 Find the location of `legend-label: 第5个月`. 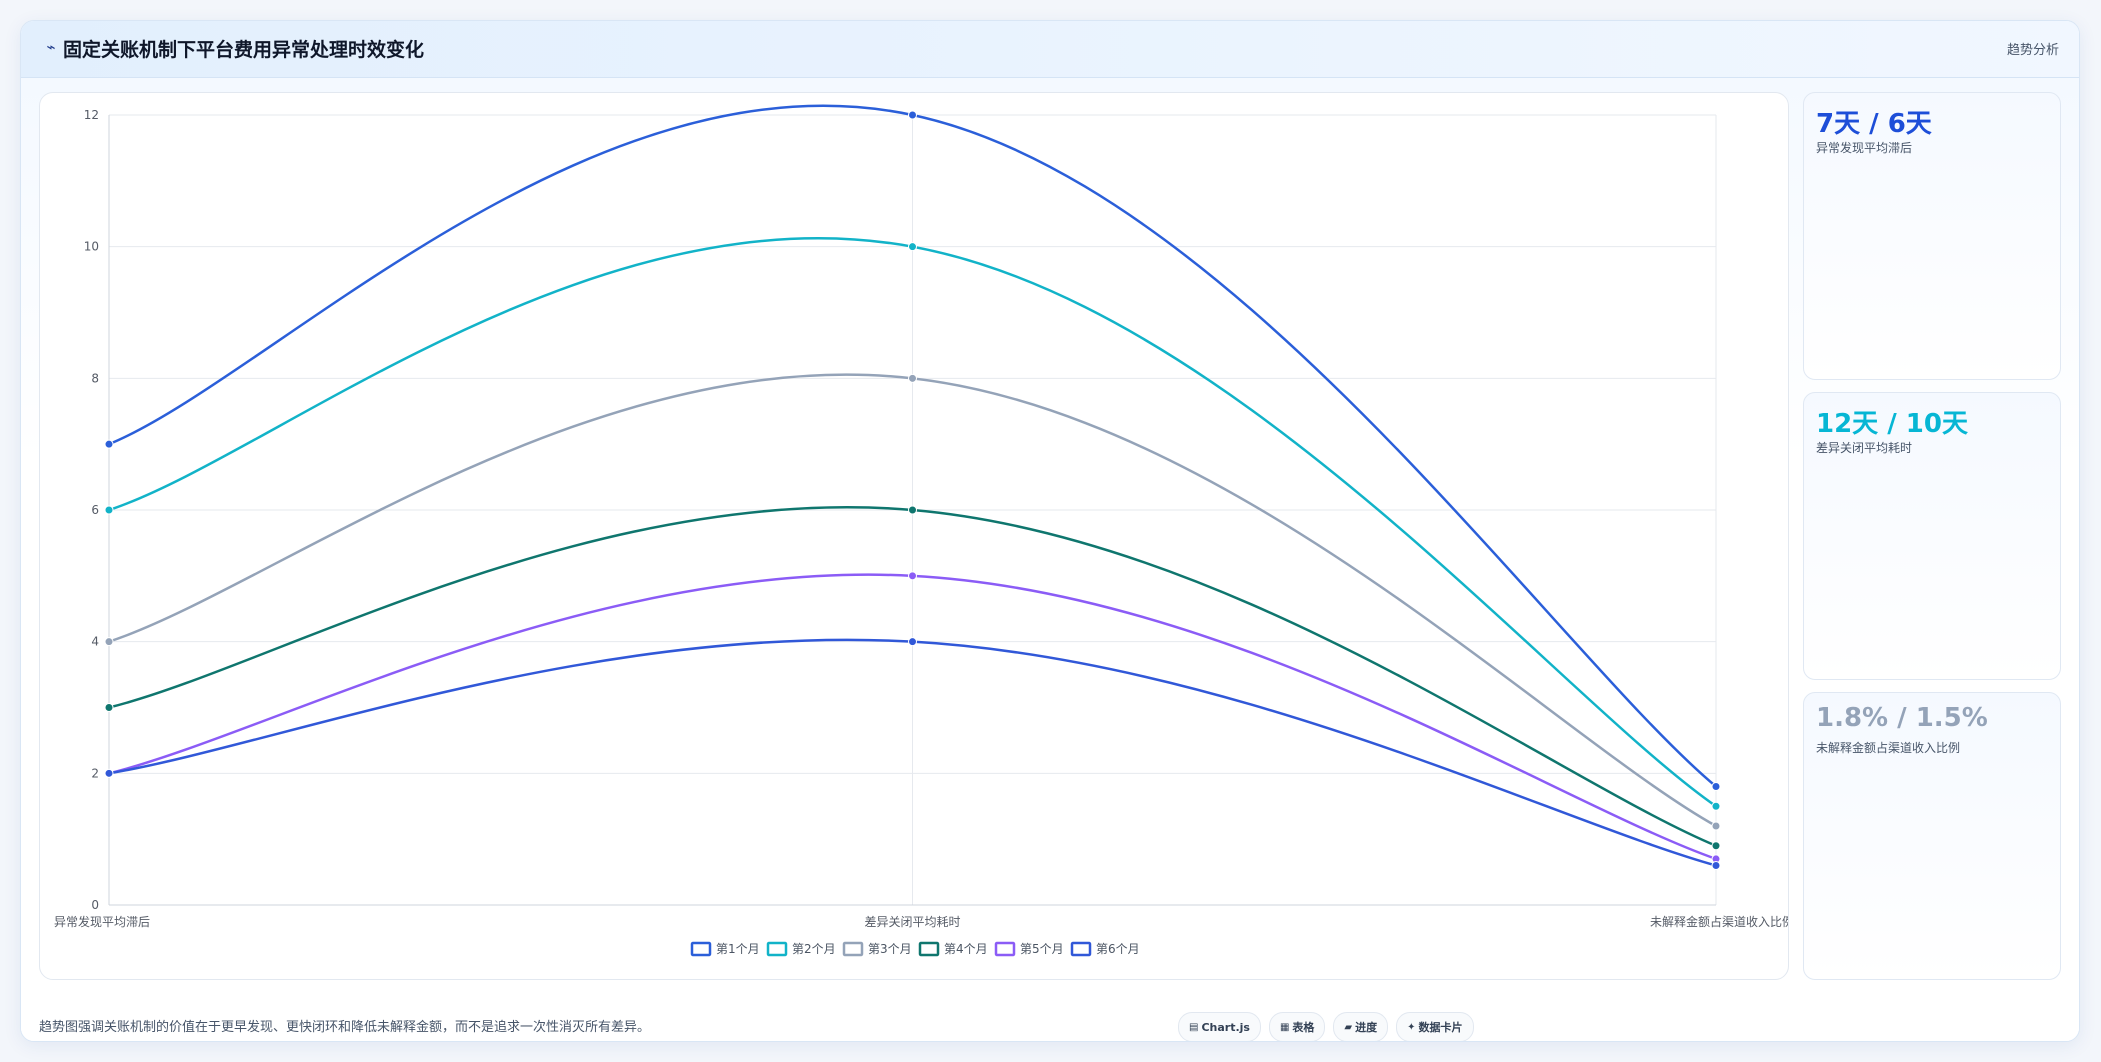

legend-label: 第5个月 is located at coordinates (1042, 949).